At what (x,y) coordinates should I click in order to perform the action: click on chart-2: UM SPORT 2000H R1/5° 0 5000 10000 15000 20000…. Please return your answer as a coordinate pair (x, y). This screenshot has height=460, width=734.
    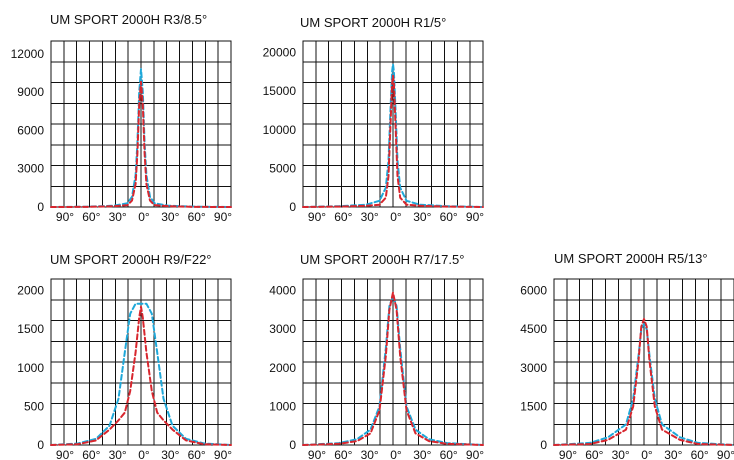
    Looking at the image, I should click on (374, 119).